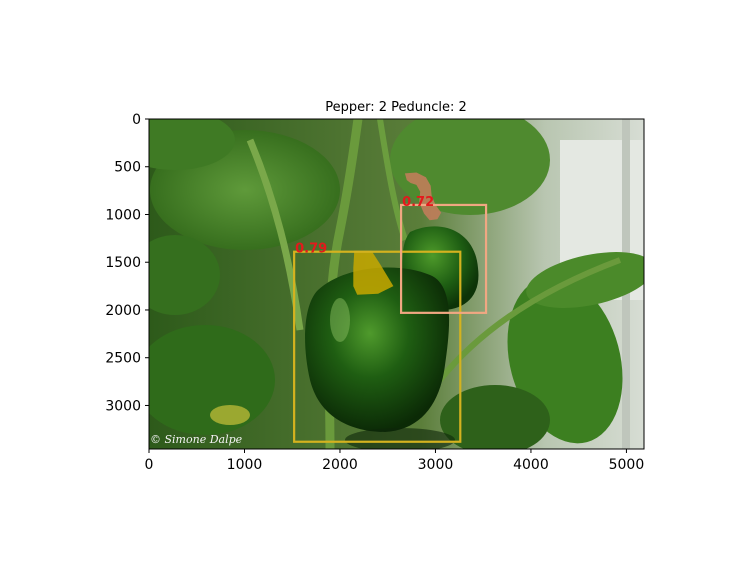  What do you see at coordinates (127, 168) in the screenshot?
I see `y-tick-label: 500` at bounding box center [127, 168].